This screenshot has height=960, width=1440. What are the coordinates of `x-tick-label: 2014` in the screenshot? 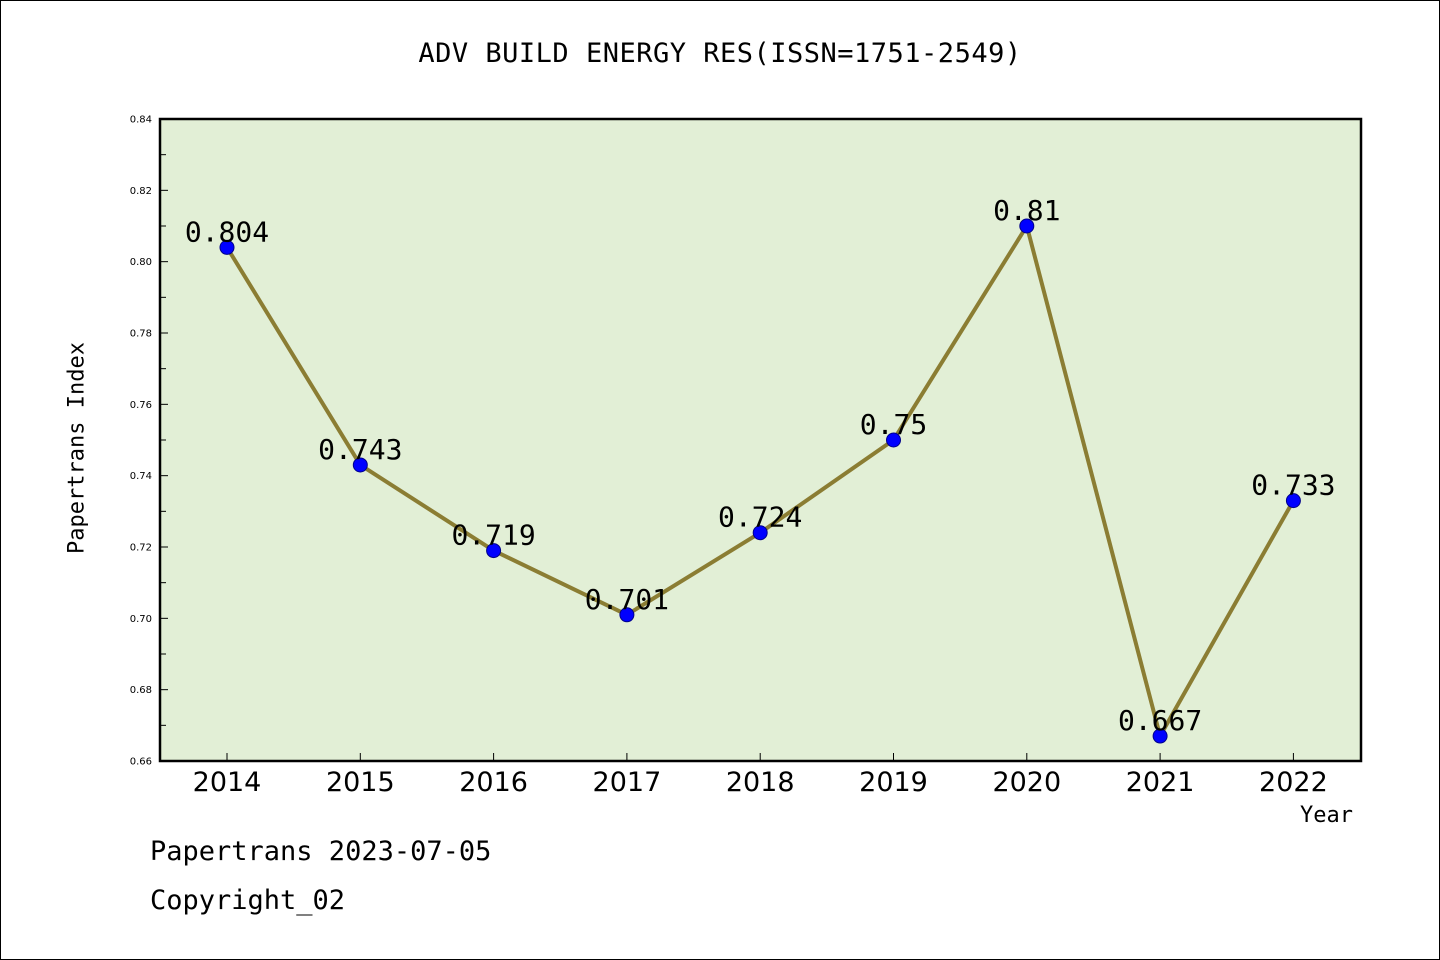 It's located at (227, 782).